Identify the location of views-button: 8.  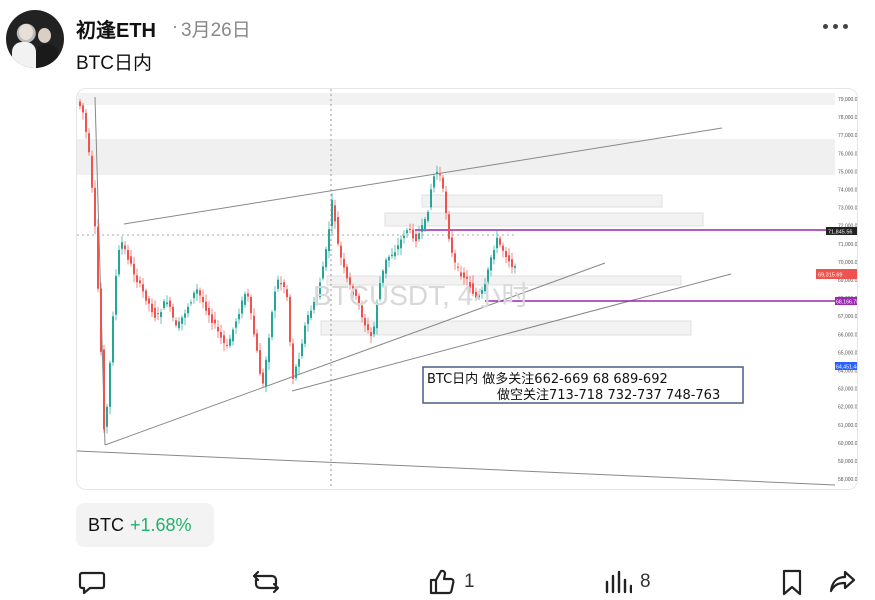
(627, 582).